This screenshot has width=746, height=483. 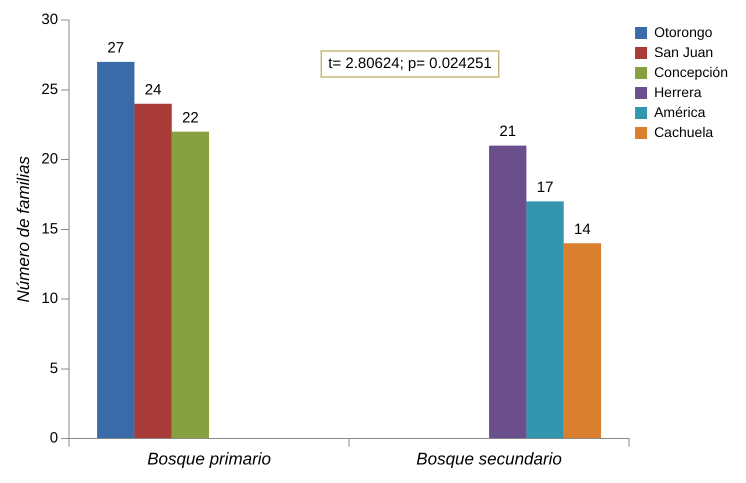 I want to click on legend-label: Concepción, so click(x=691, y=72).